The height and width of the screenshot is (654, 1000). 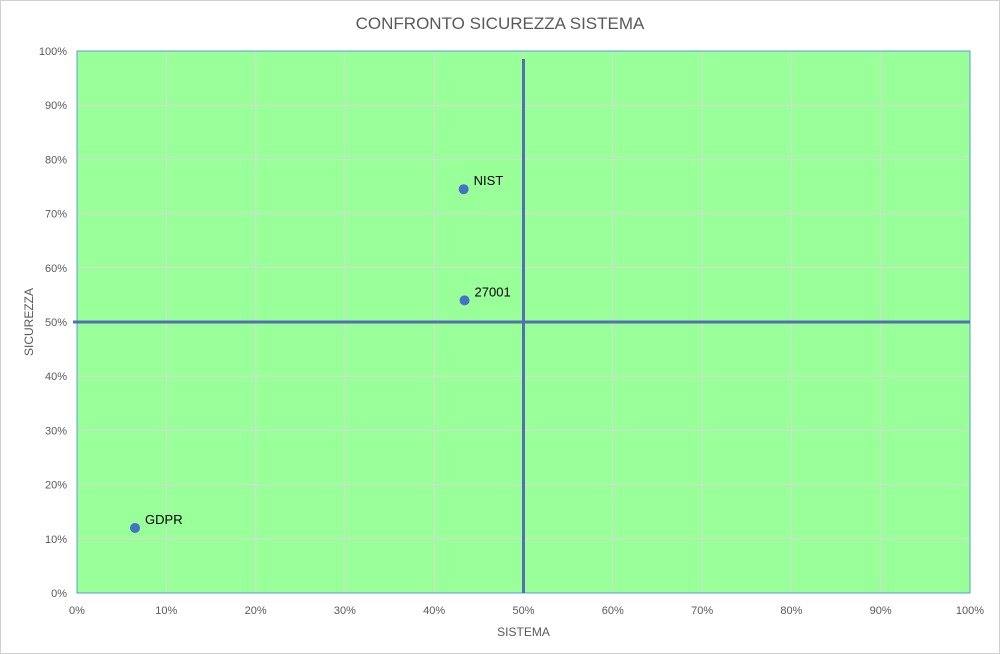 I want to click on x-axis-label: SISTEMA, so click(x=523, y=632).